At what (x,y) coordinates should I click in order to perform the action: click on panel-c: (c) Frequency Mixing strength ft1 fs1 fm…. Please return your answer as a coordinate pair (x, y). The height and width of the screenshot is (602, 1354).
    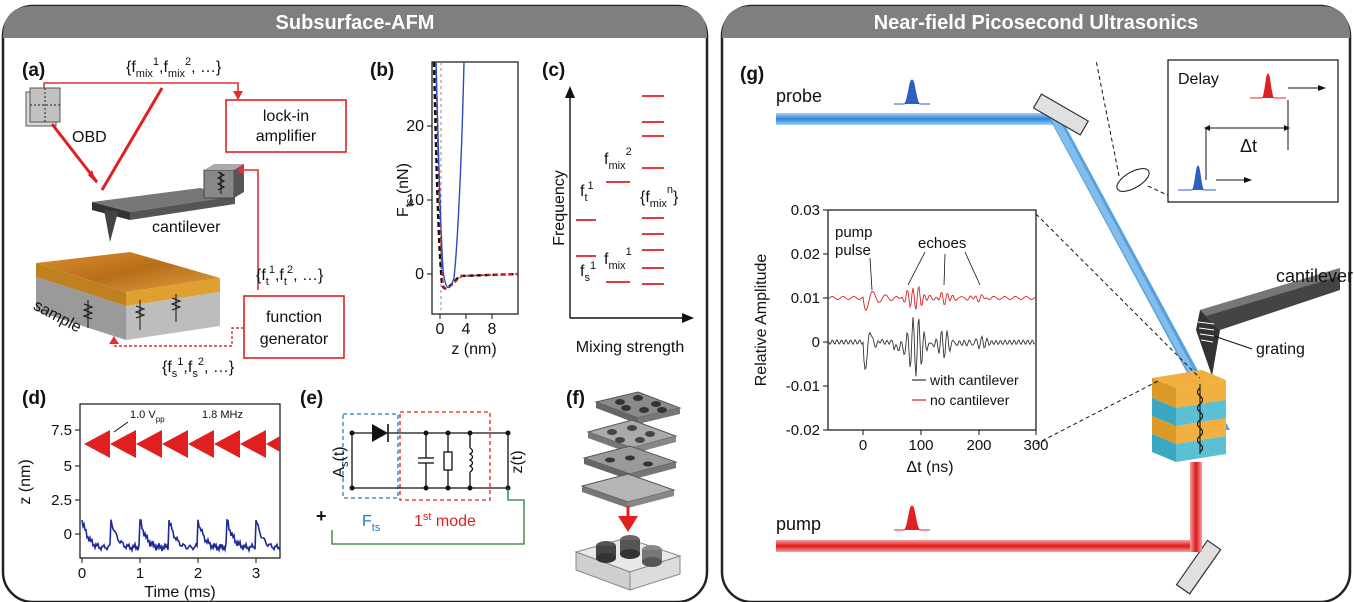
    Looking at the image, I should click on (618, 208).